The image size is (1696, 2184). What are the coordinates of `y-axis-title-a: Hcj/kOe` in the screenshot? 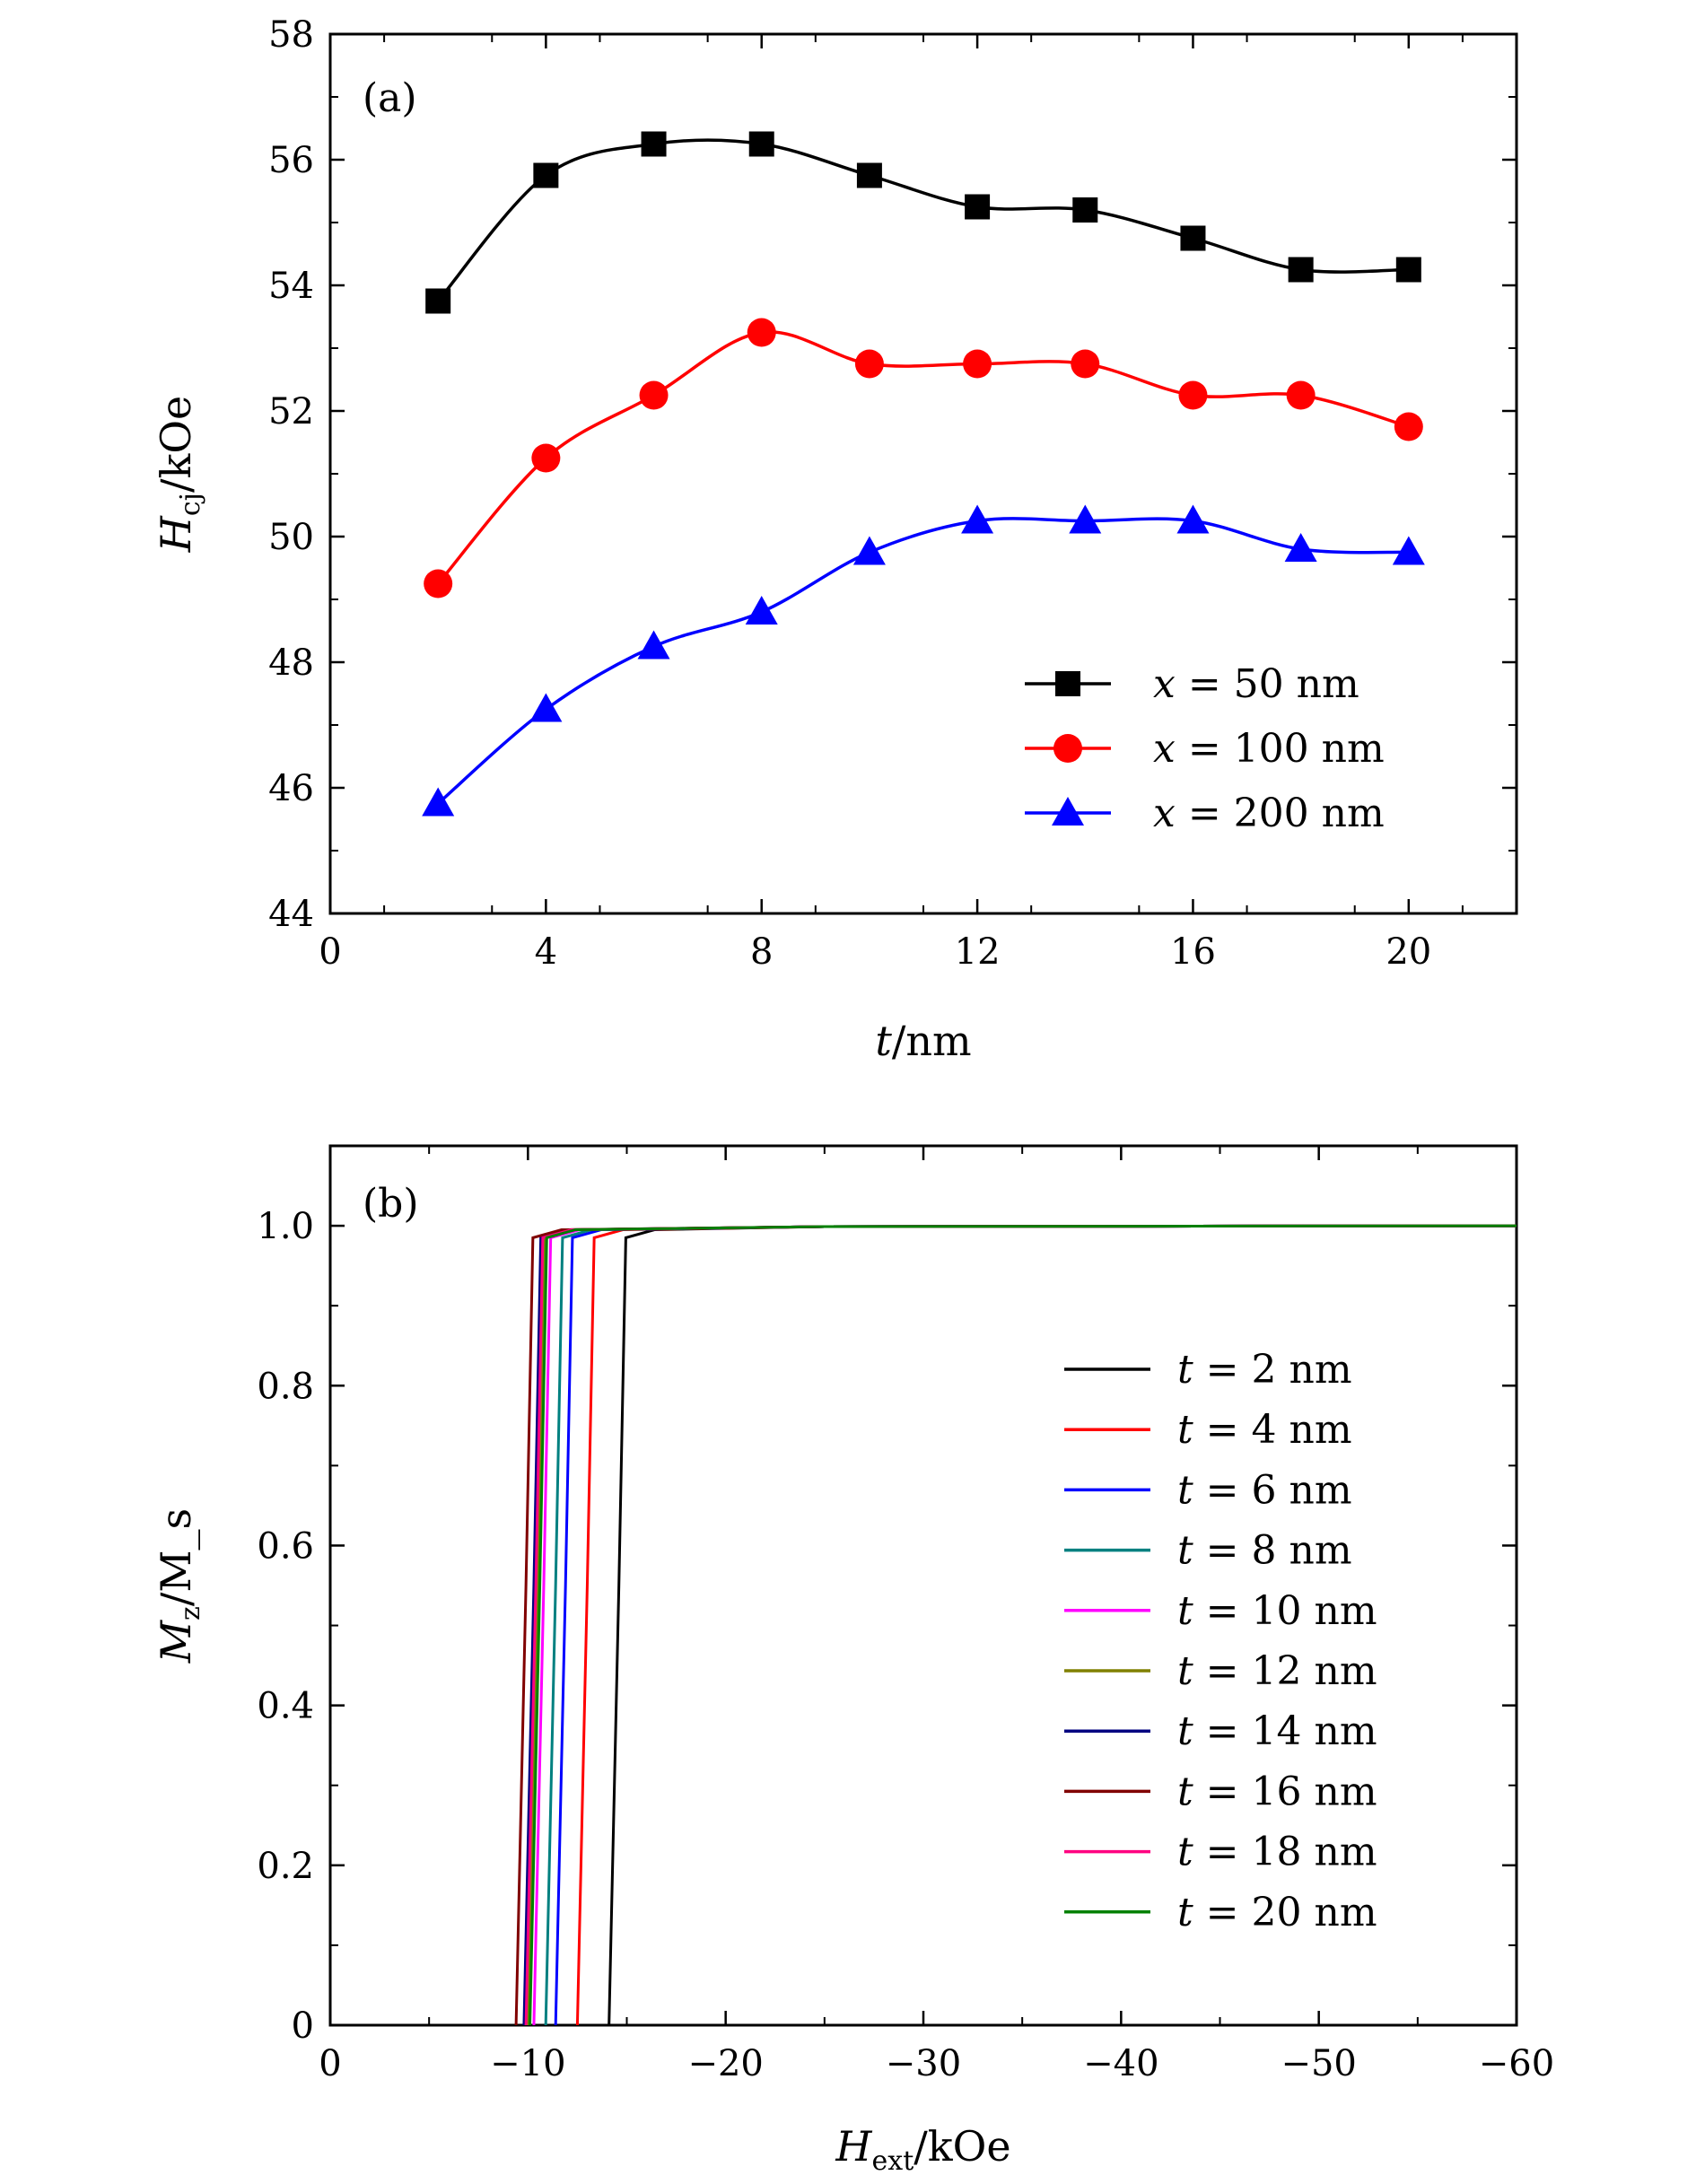 It's located at (179, 475).